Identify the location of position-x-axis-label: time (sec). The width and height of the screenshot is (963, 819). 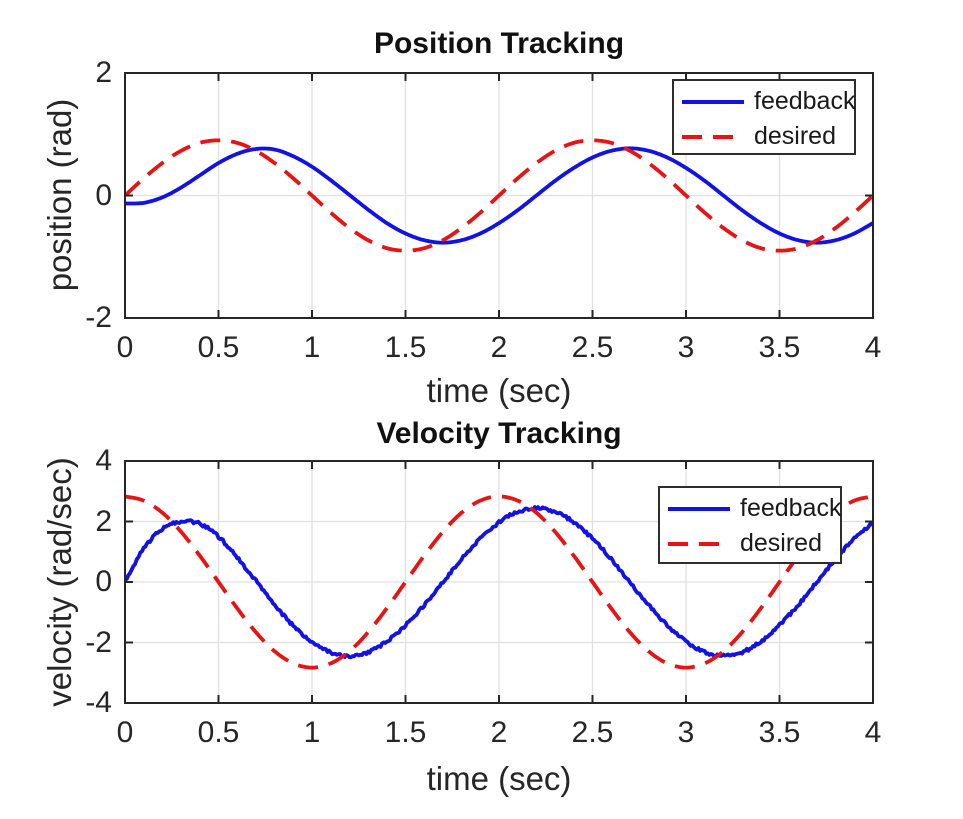
(499, 390).